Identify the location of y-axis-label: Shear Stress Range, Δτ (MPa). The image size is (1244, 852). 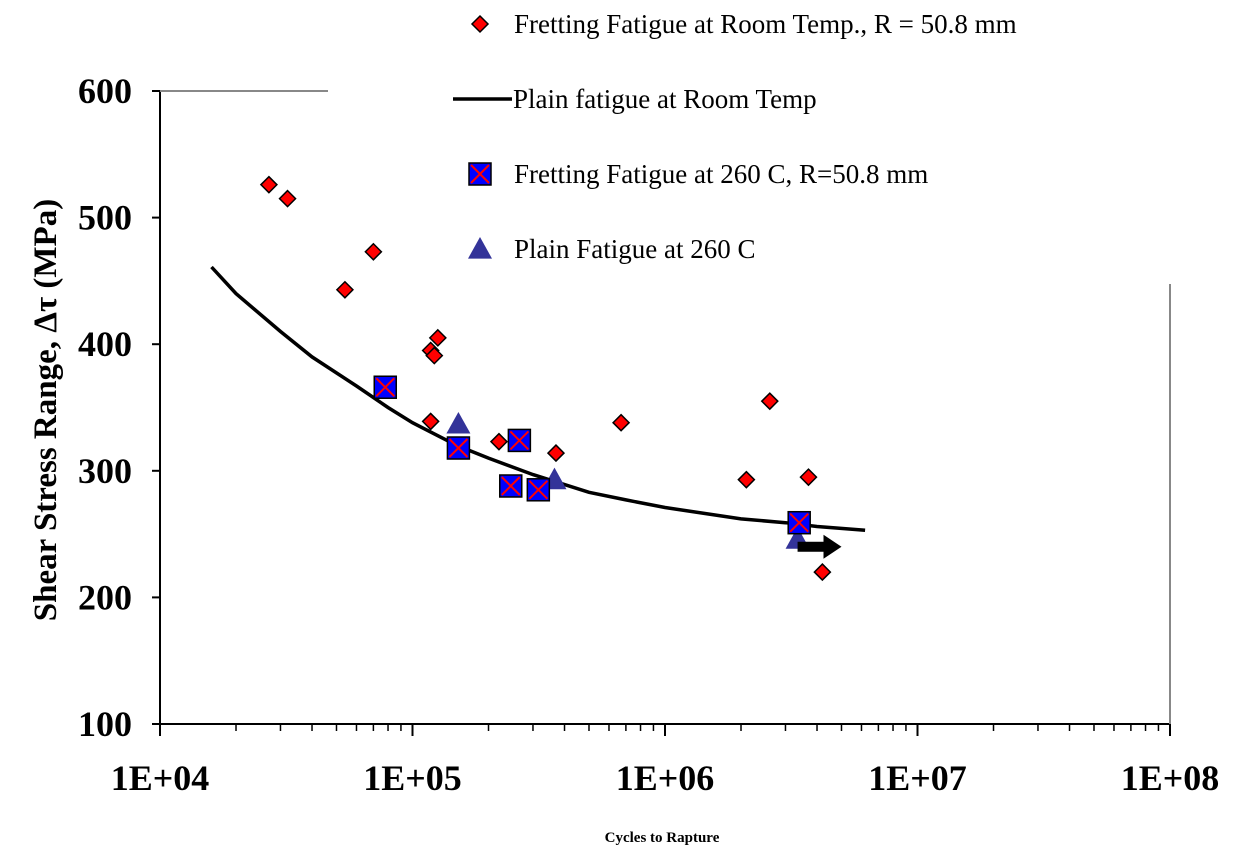
(46, 410).